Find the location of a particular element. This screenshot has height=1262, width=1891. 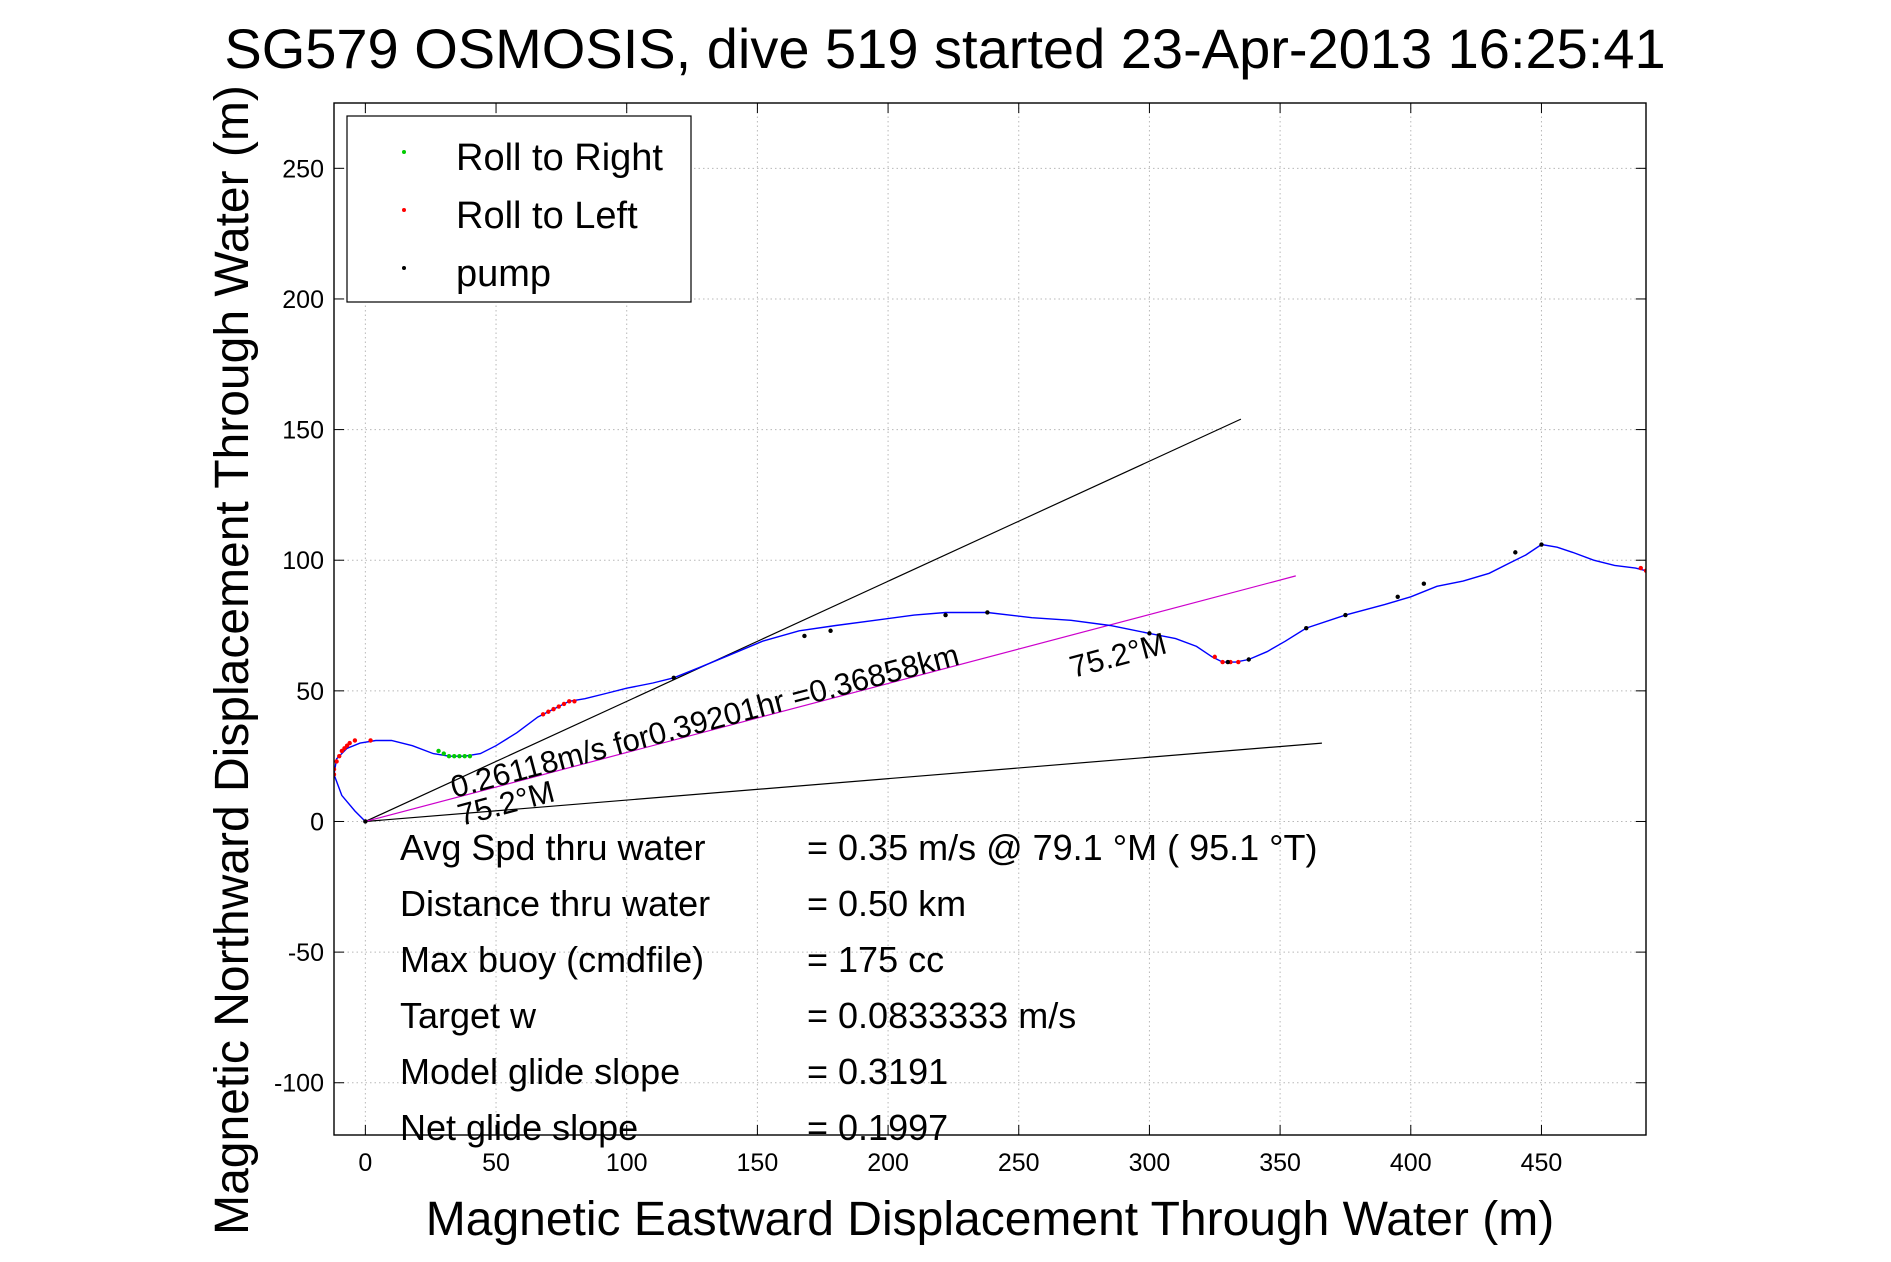

stat-label: Target w is located at coordinates (468, 1015).